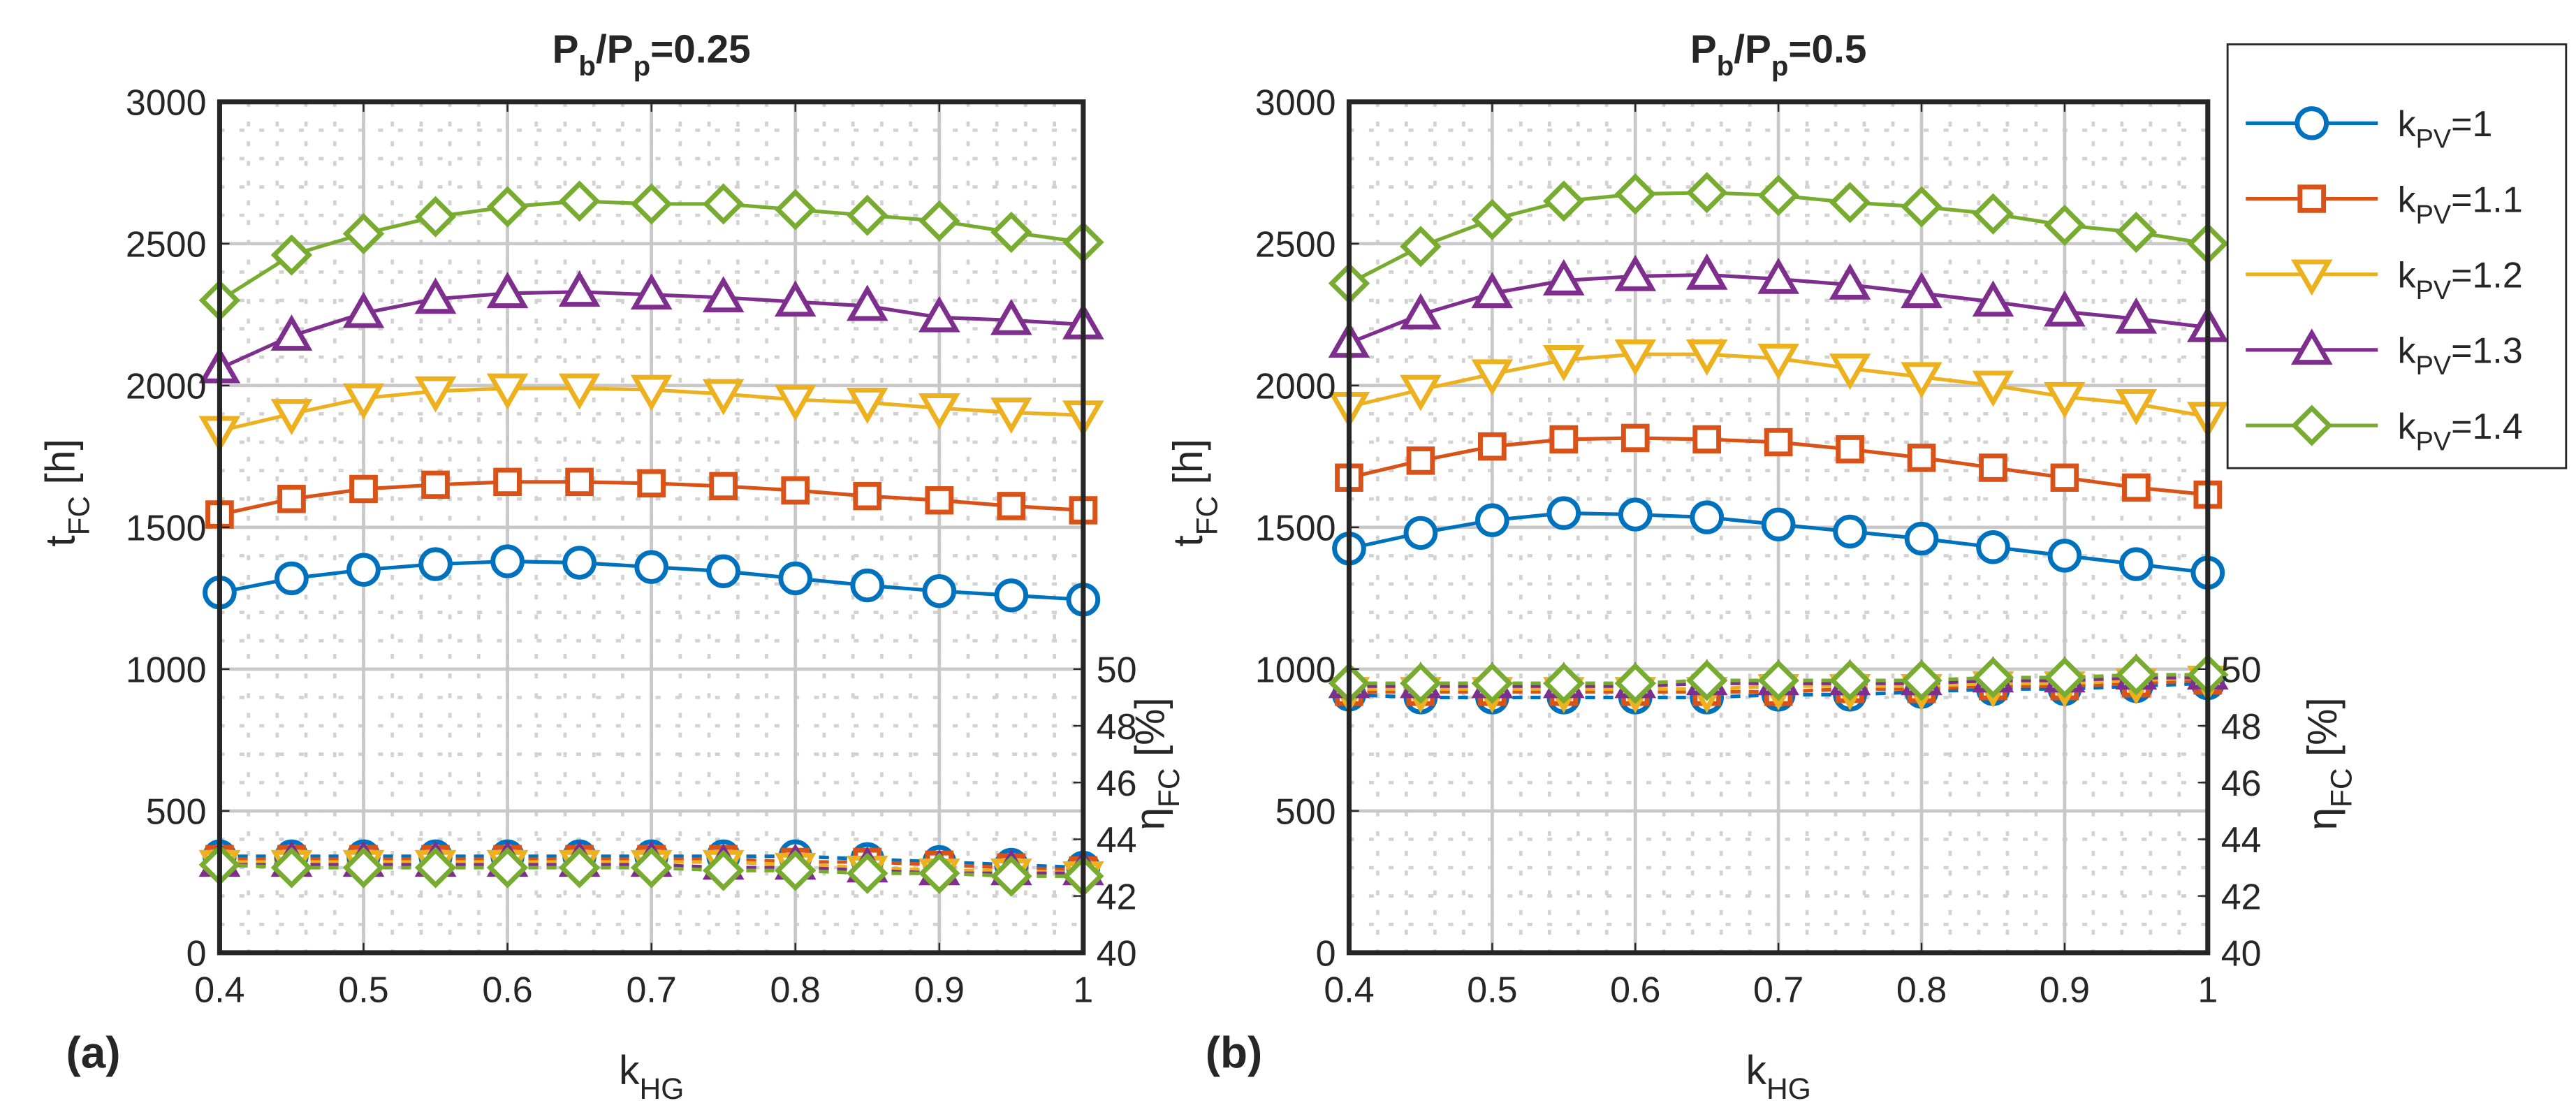 This screenshot has height=1117, width=2576. Describe the element at coordinates (507, 990) in the screenshot. I see `x-tick-label: 0.6` at that location.